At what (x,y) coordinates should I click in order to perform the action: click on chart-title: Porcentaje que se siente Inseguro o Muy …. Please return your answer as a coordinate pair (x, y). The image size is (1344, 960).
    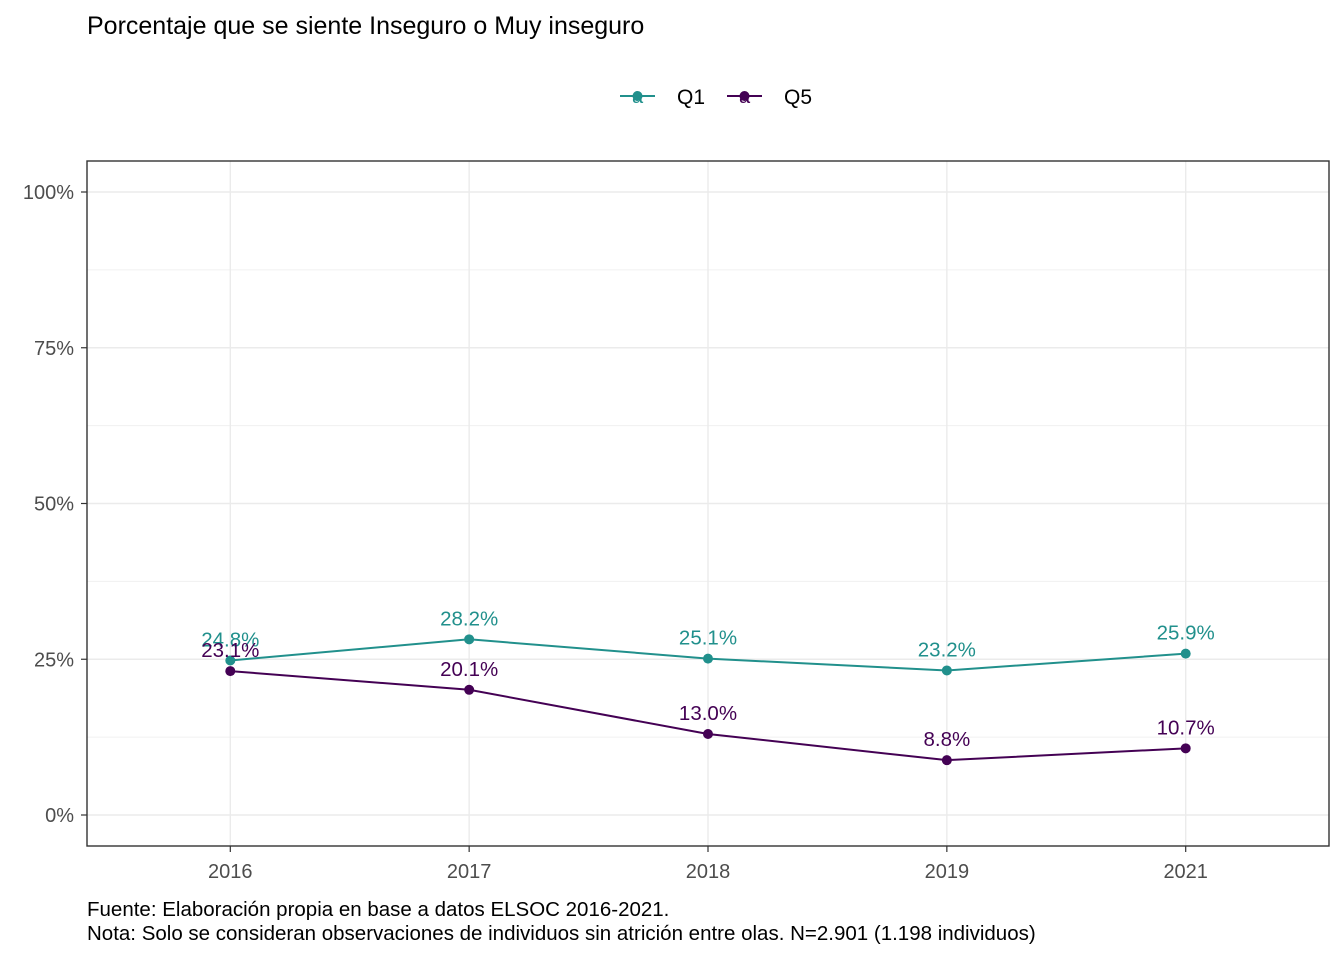
    Looking at the image, I should click on (366, 26).